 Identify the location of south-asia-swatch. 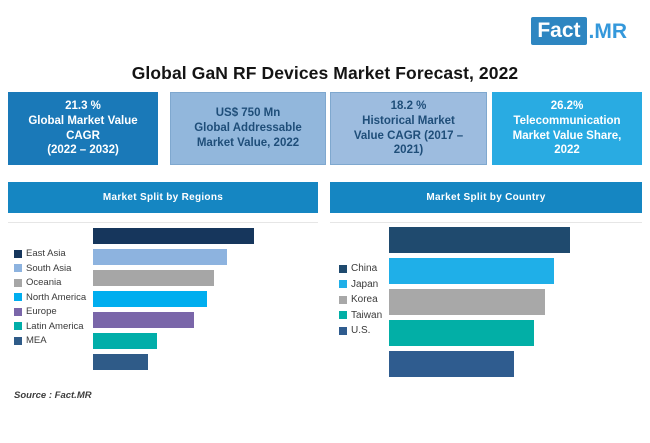
(18, 268).